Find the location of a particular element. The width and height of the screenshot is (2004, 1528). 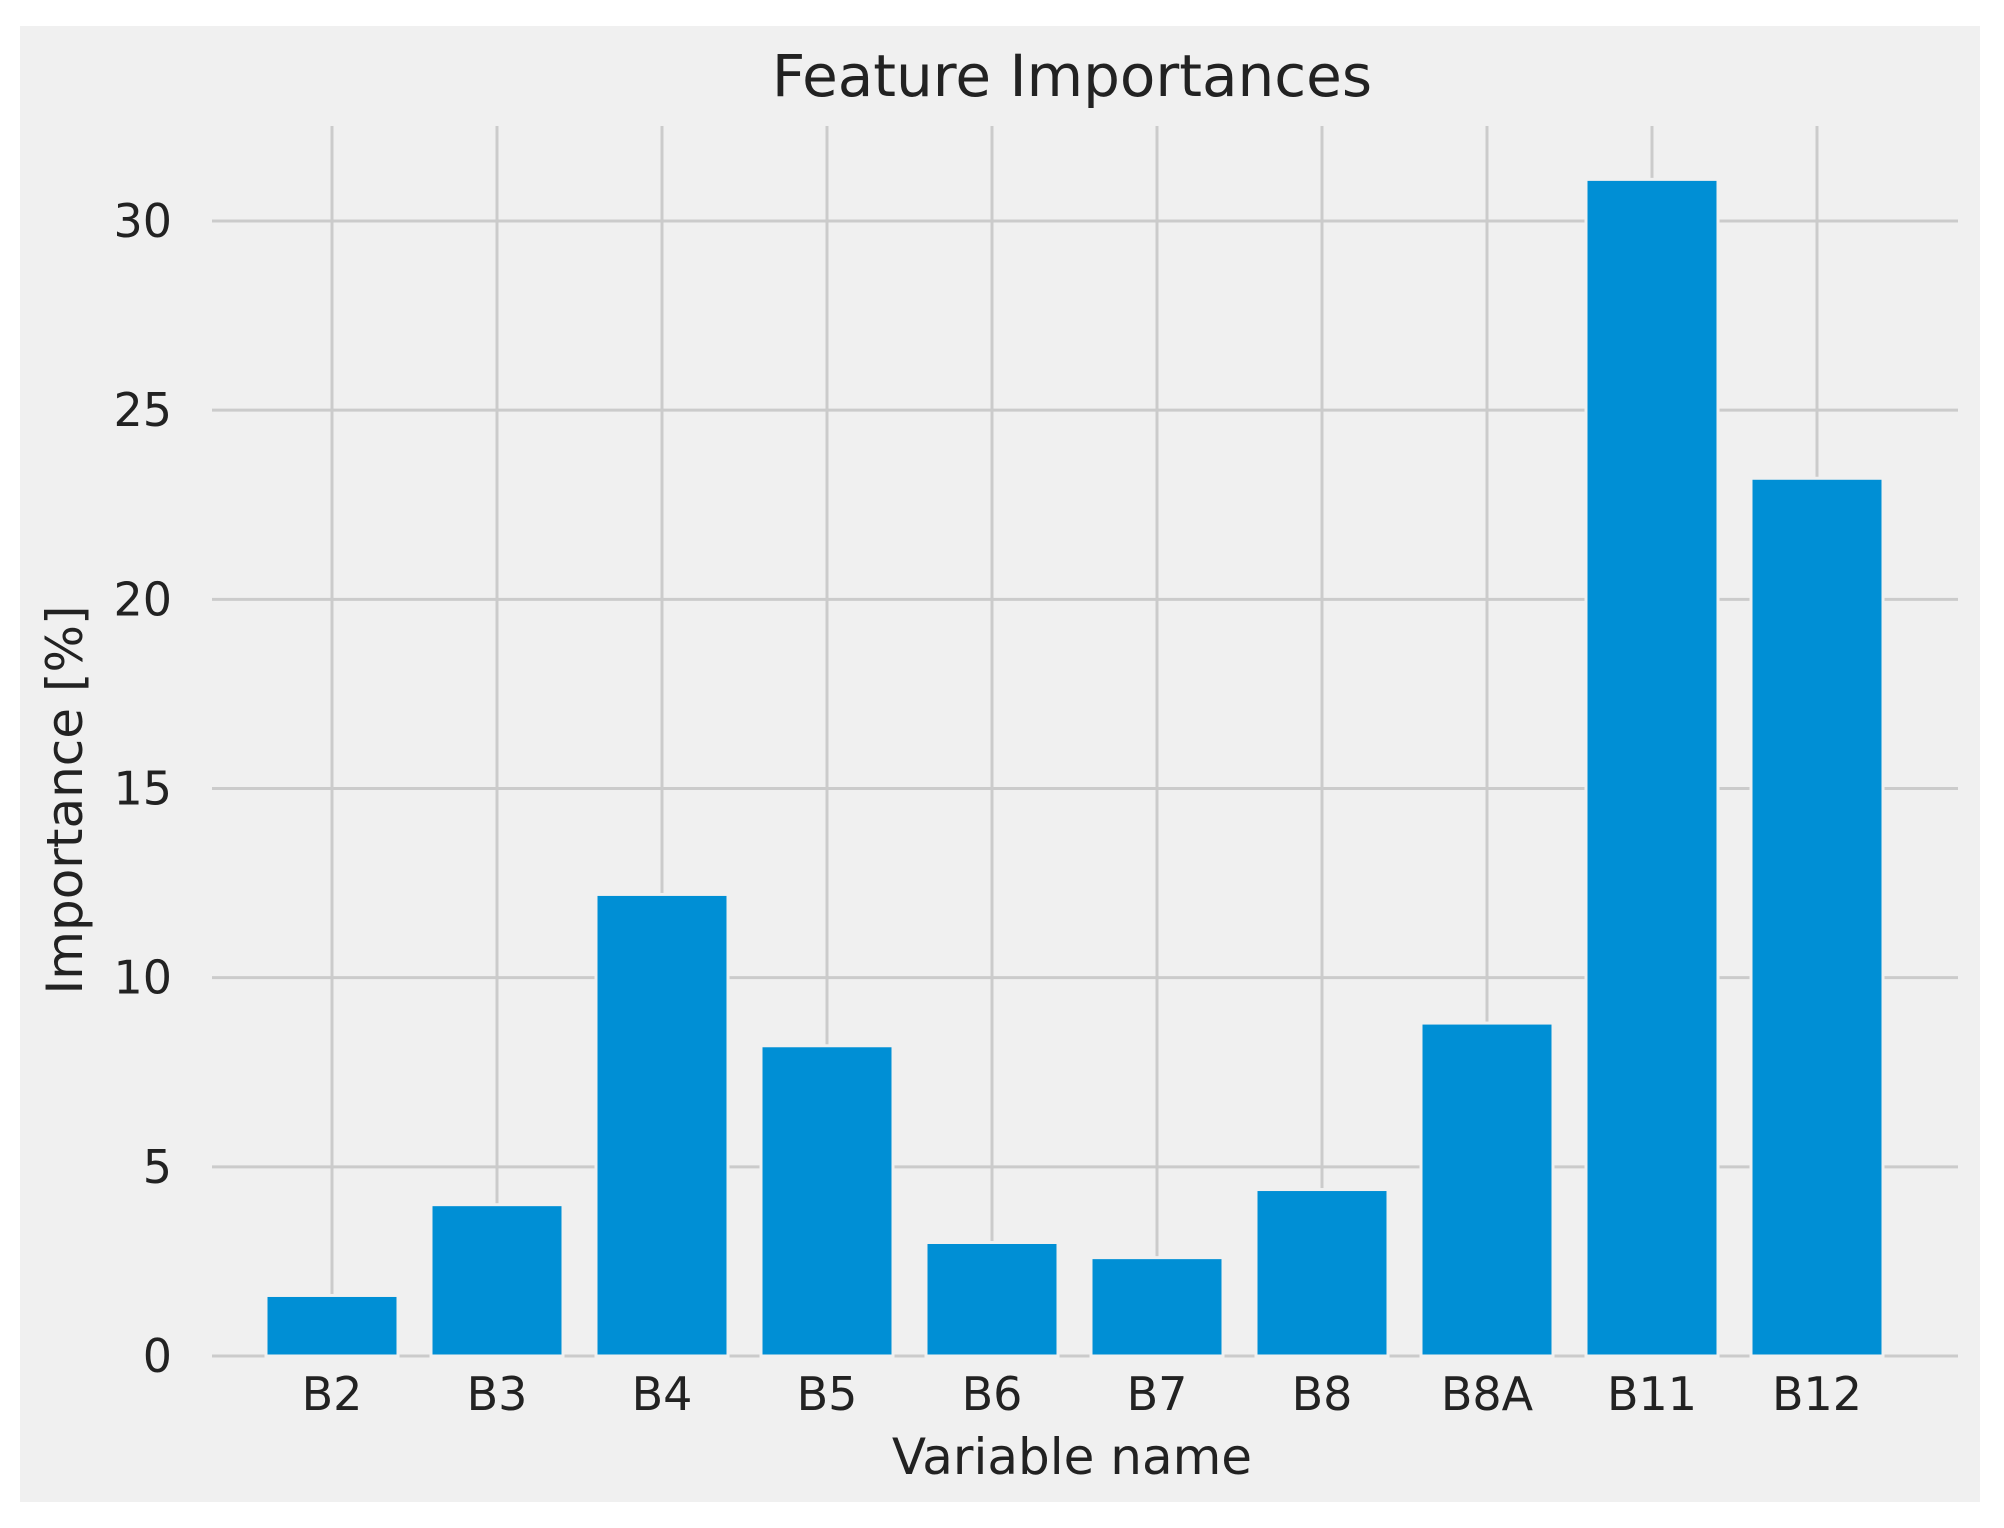

x-tick-label: B5 is located at coordinates (827, 1394).